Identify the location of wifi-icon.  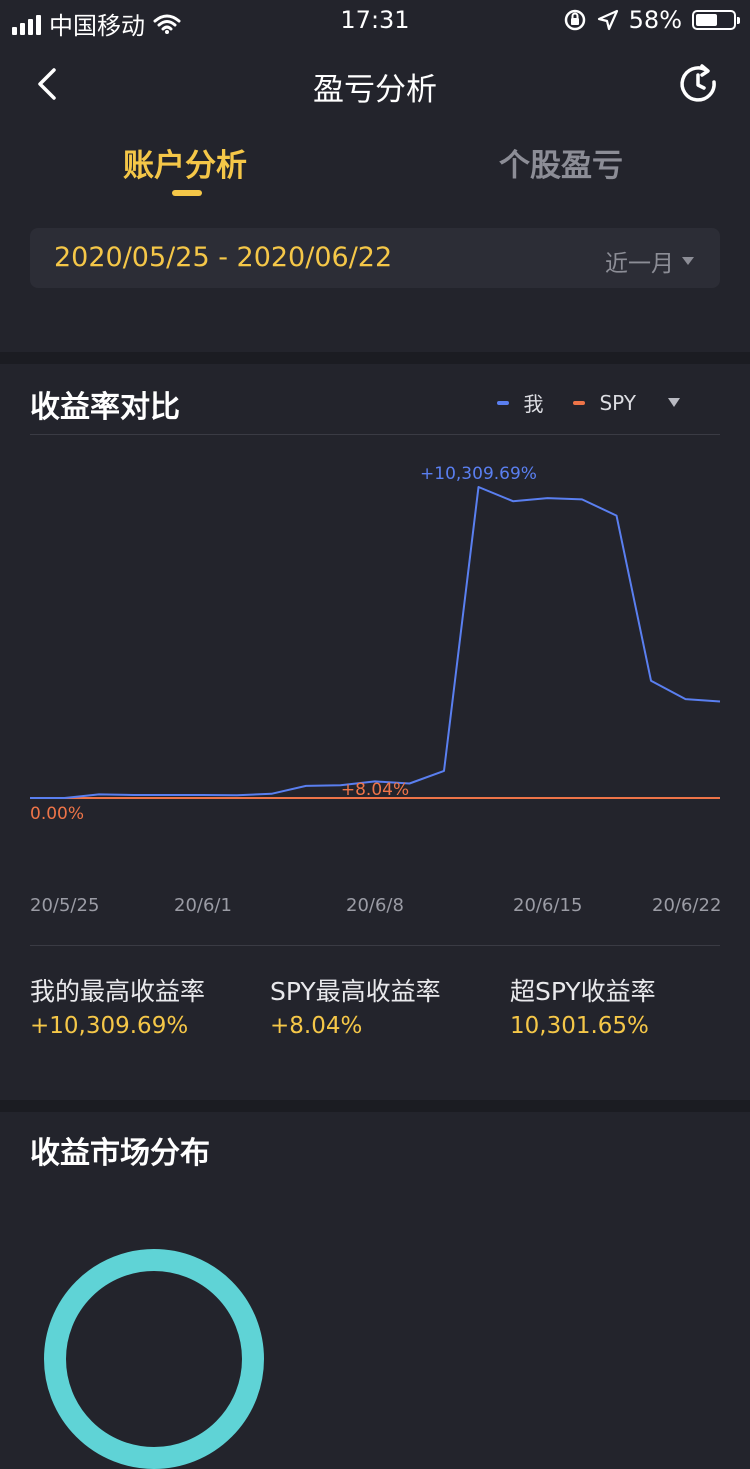
(167, 24).